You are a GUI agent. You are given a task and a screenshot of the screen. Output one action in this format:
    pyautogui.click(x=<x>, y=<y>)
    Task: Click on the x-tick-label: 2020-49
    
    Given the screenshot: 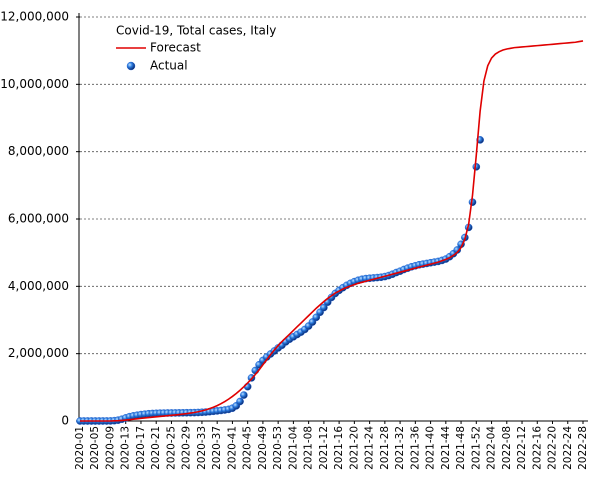 What is the action you would take?
    pyautogui.click(x=263, y=448)
    